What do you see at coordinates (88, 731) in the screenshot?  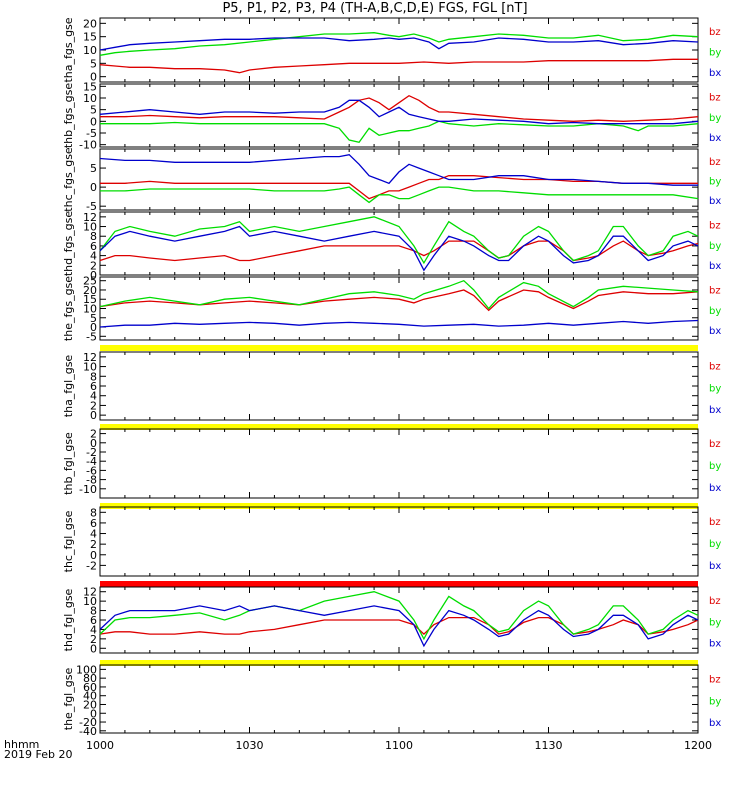 I see `y-tick-label: -40` at bounding box center [88, 731].